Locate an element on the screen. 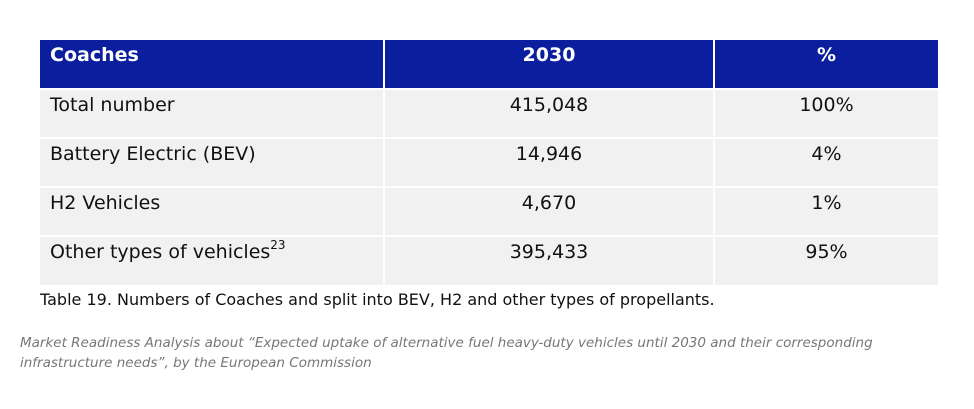 The image size is (974, 409). row-percent: 1% is located at coordinates (826, 211).